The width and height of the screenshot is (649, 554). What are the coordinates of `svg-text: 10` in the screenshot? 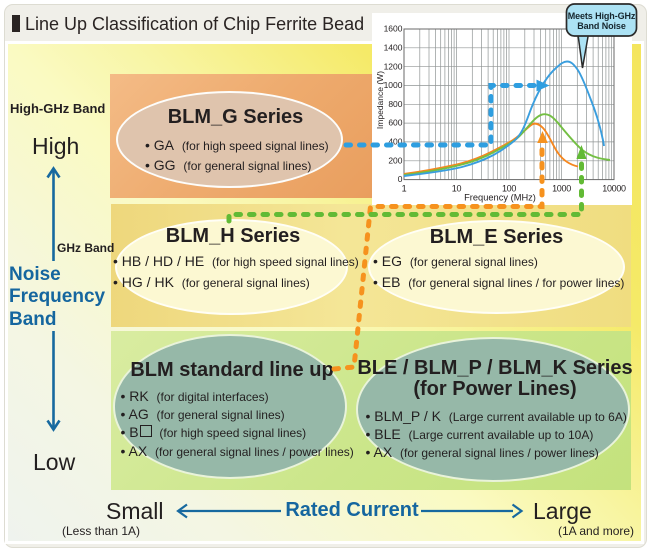 It's located at (457, 188).